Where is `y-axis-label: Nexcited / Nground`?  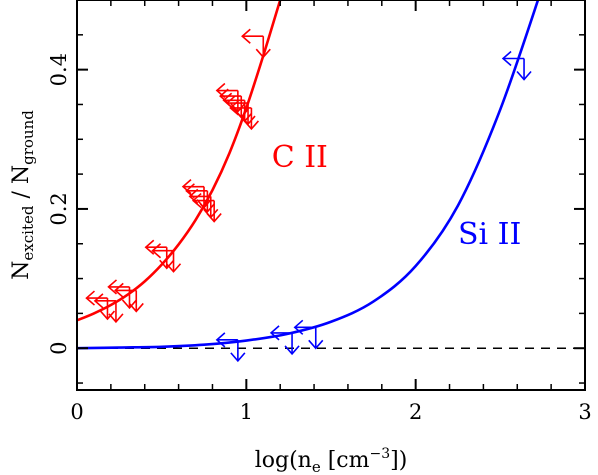 y-axis-label: Nexcited / Nground is located at coordinates (23, 195).